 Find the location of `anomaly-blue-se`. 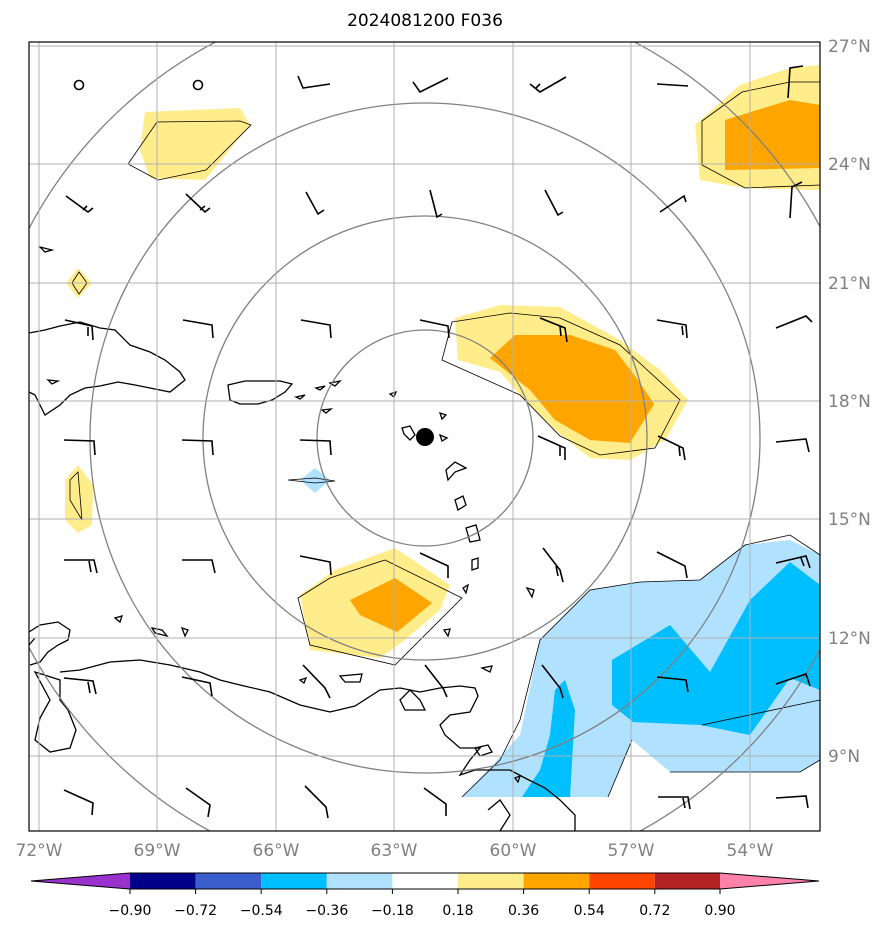

anomaly-blue-se is located at coordinates (716, 648).